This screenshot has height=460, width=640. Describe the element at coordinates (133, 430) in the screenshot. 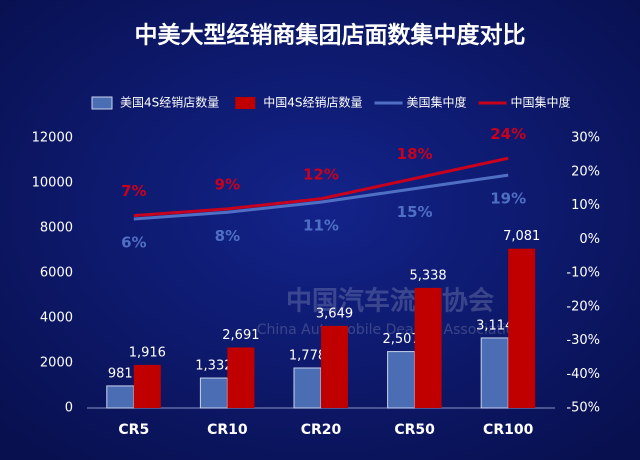

I see `x-tick-label: CR5` at that location.